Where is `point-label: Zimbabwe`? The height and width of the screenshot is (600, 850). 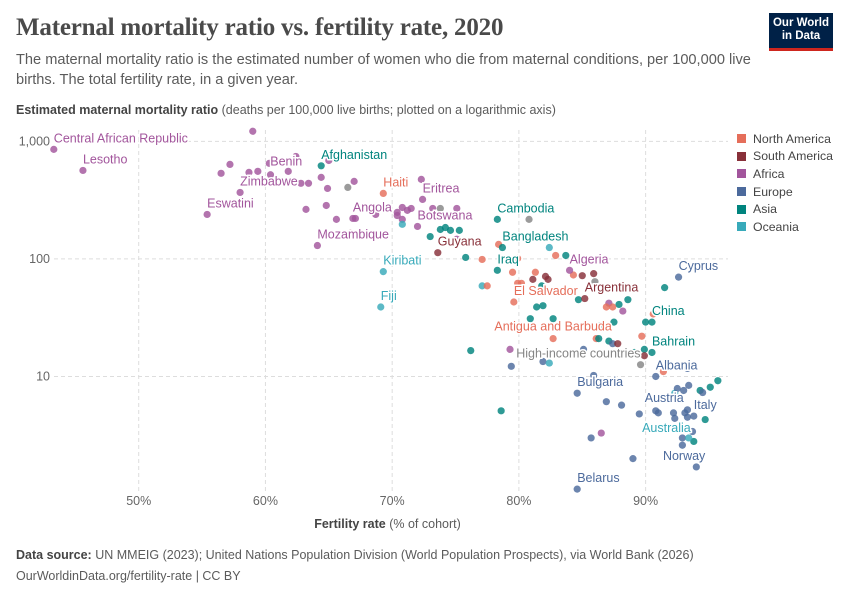 point-label: Zimbabwe is located at coordinates (269, 181).